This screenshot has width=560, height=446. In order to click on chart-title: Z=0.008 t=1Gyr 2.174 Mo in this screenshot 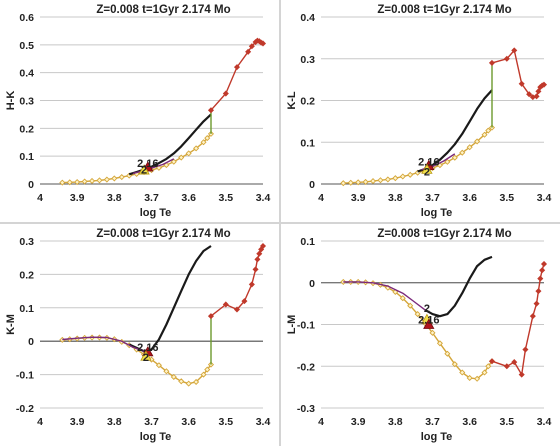, I will do `click(163, 10)`.